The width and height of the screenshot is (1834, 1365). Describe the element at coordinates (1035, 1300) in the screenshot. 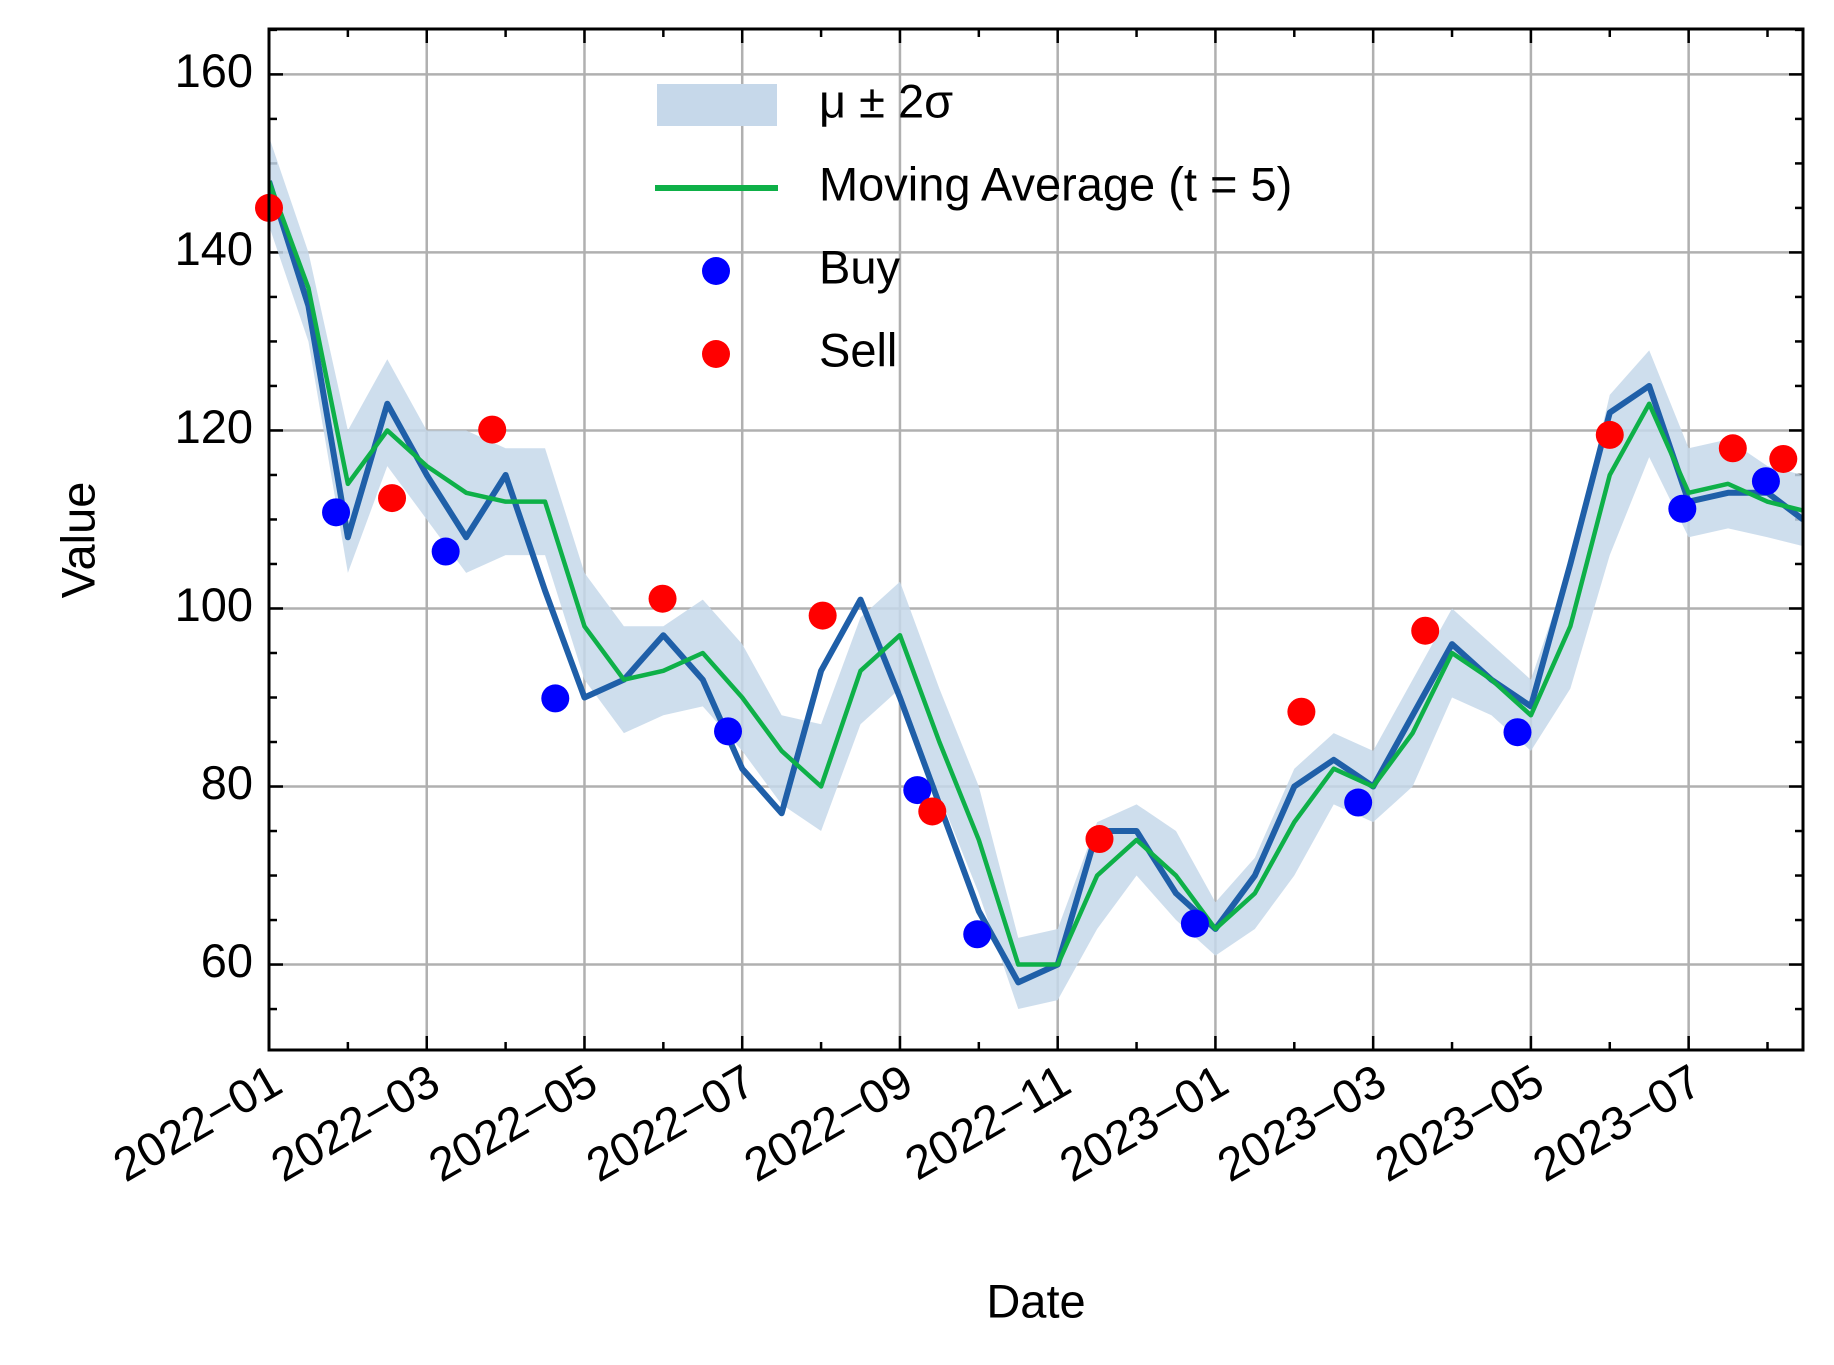

I see `x-axis-label: Date` at that location.